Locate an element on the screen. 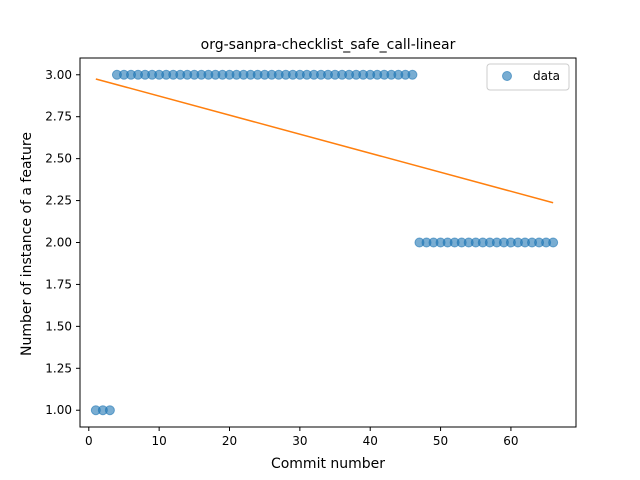  legend: data is located at coordinates (528, 77).